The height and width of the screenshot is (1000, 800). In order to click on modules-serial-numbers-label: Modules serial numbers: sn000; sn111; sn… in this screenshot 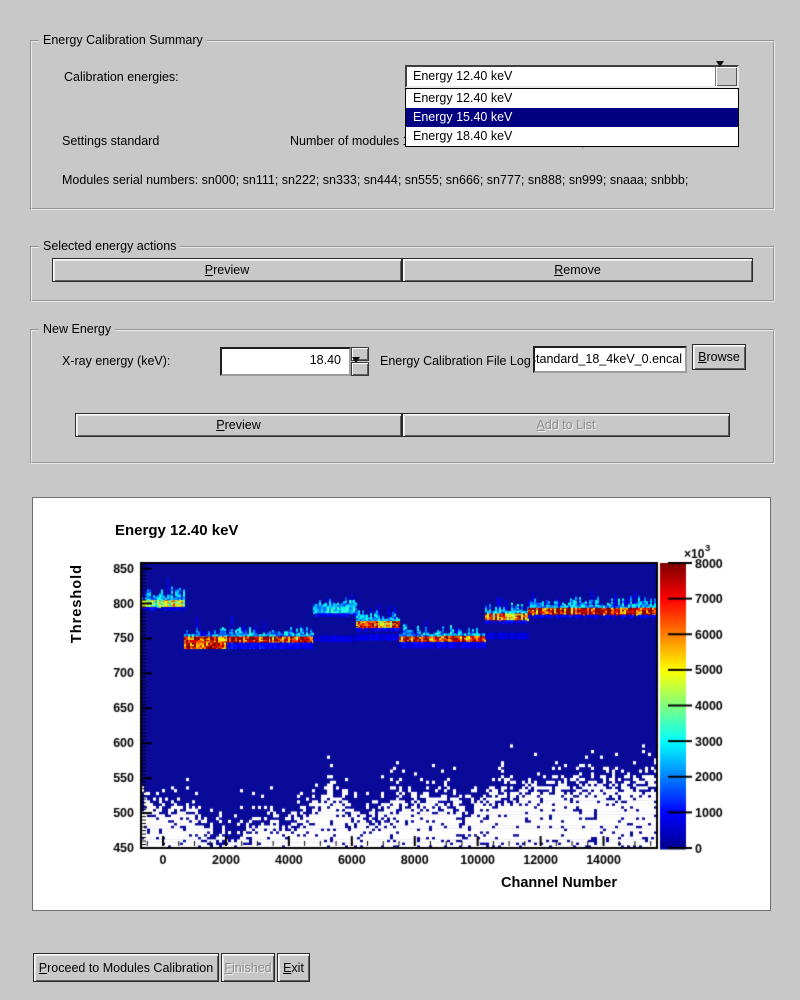, I will do `click(375, 180)`.